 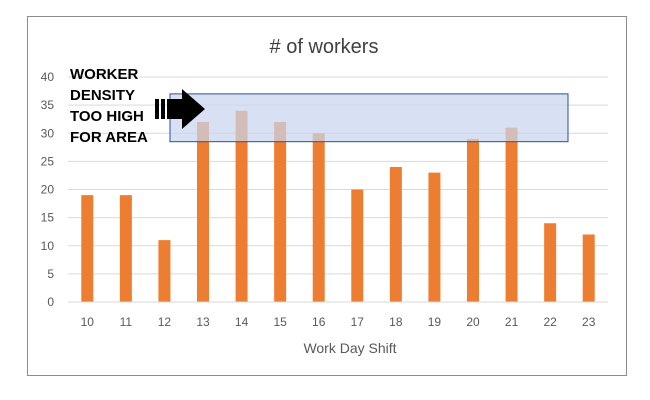 I want to click on annotation-line: WORKER, so click(x=104, y=74).